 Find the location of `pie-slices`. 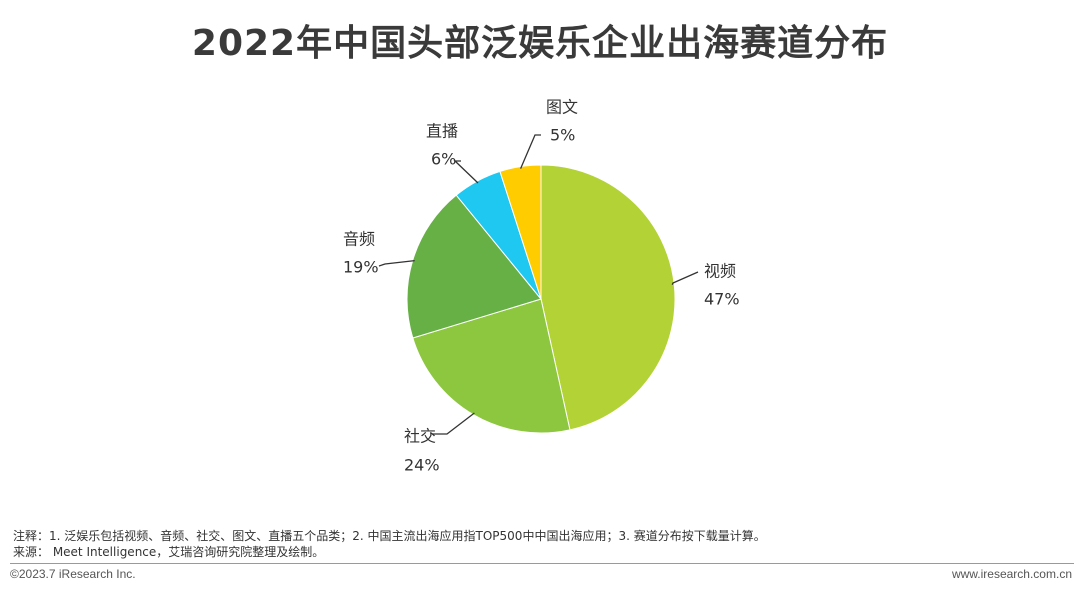

pie-slices is located at coordinates (541, 299).